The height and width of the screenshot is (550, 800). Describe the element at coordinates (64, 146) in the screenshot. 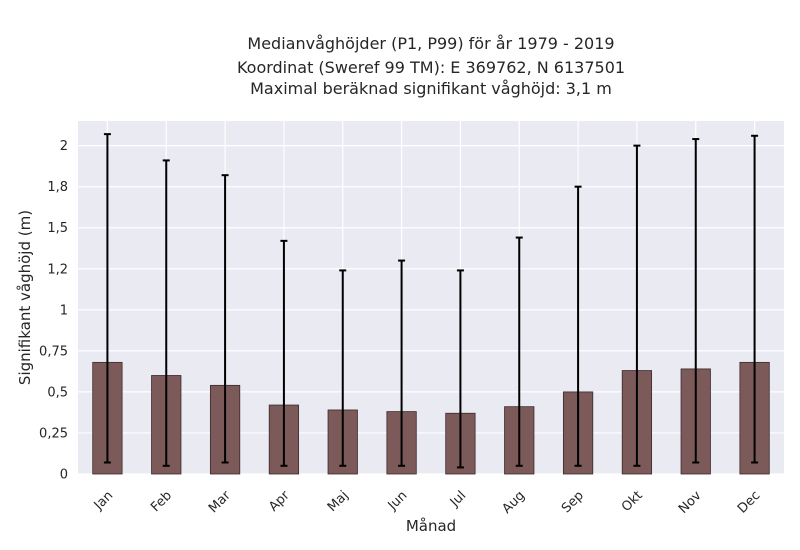

I see `y-tick-label: 2` at that location.